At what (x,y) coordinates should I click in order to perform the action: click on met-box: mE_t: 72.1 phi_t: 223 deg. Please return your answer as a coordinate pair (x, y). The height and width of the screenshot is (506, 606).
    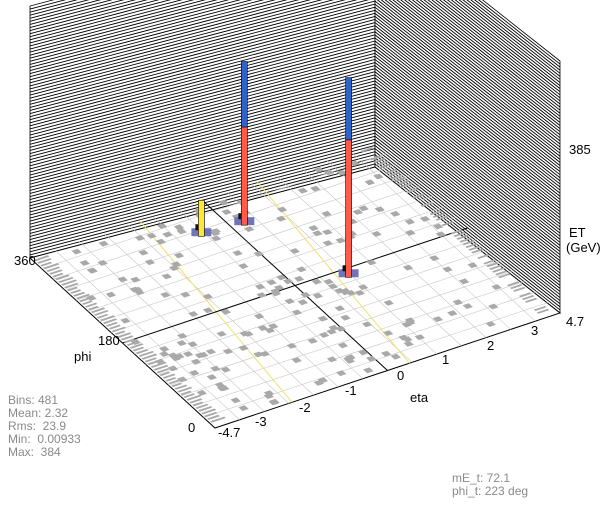
    Looking at the image, I should click on (517, 485).